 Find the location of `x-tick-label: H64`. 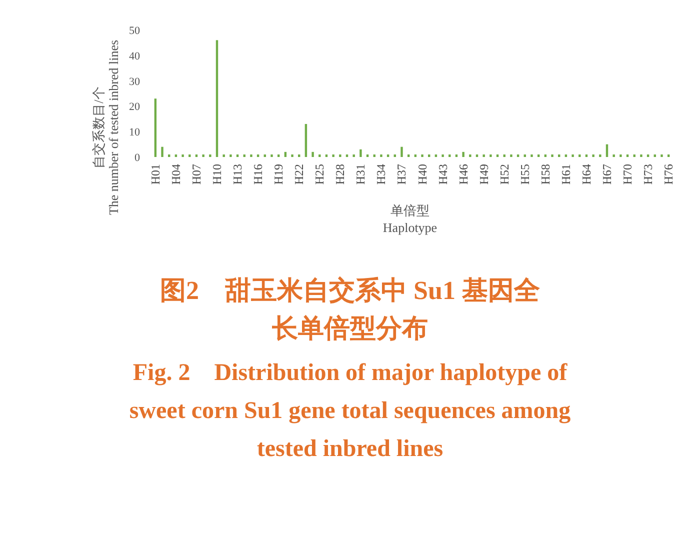

x-tick-label: H64 is located at coordinates (586, 174).